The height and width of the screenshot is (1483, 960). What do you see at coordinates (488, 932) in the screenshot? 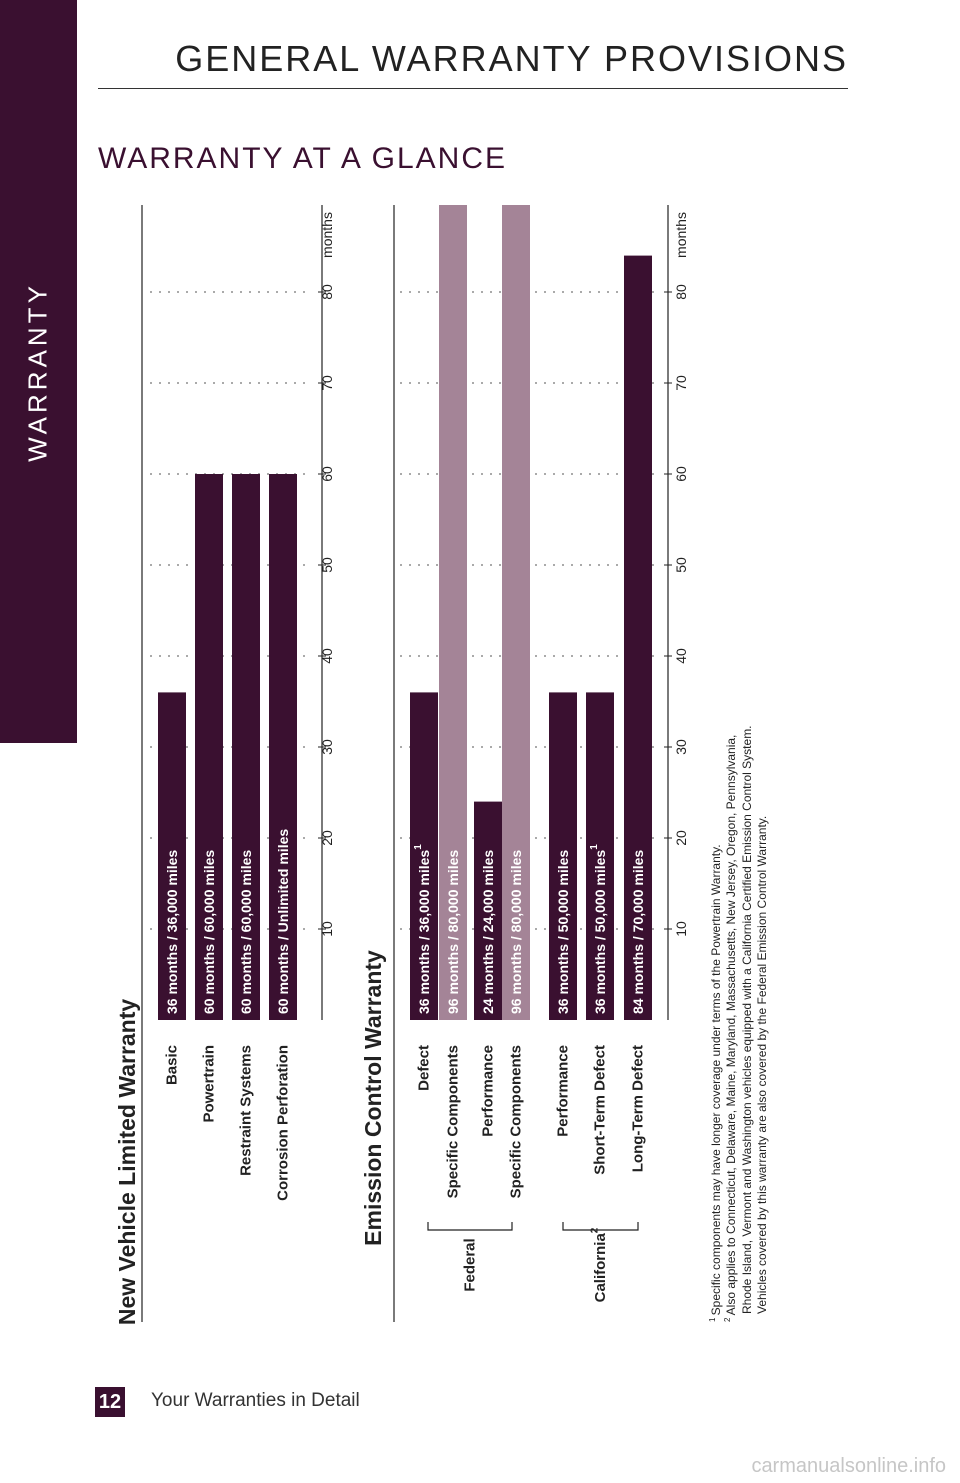
I see `bar-label: 24 months / 24,000 miles` at bounding box center [488, 932].